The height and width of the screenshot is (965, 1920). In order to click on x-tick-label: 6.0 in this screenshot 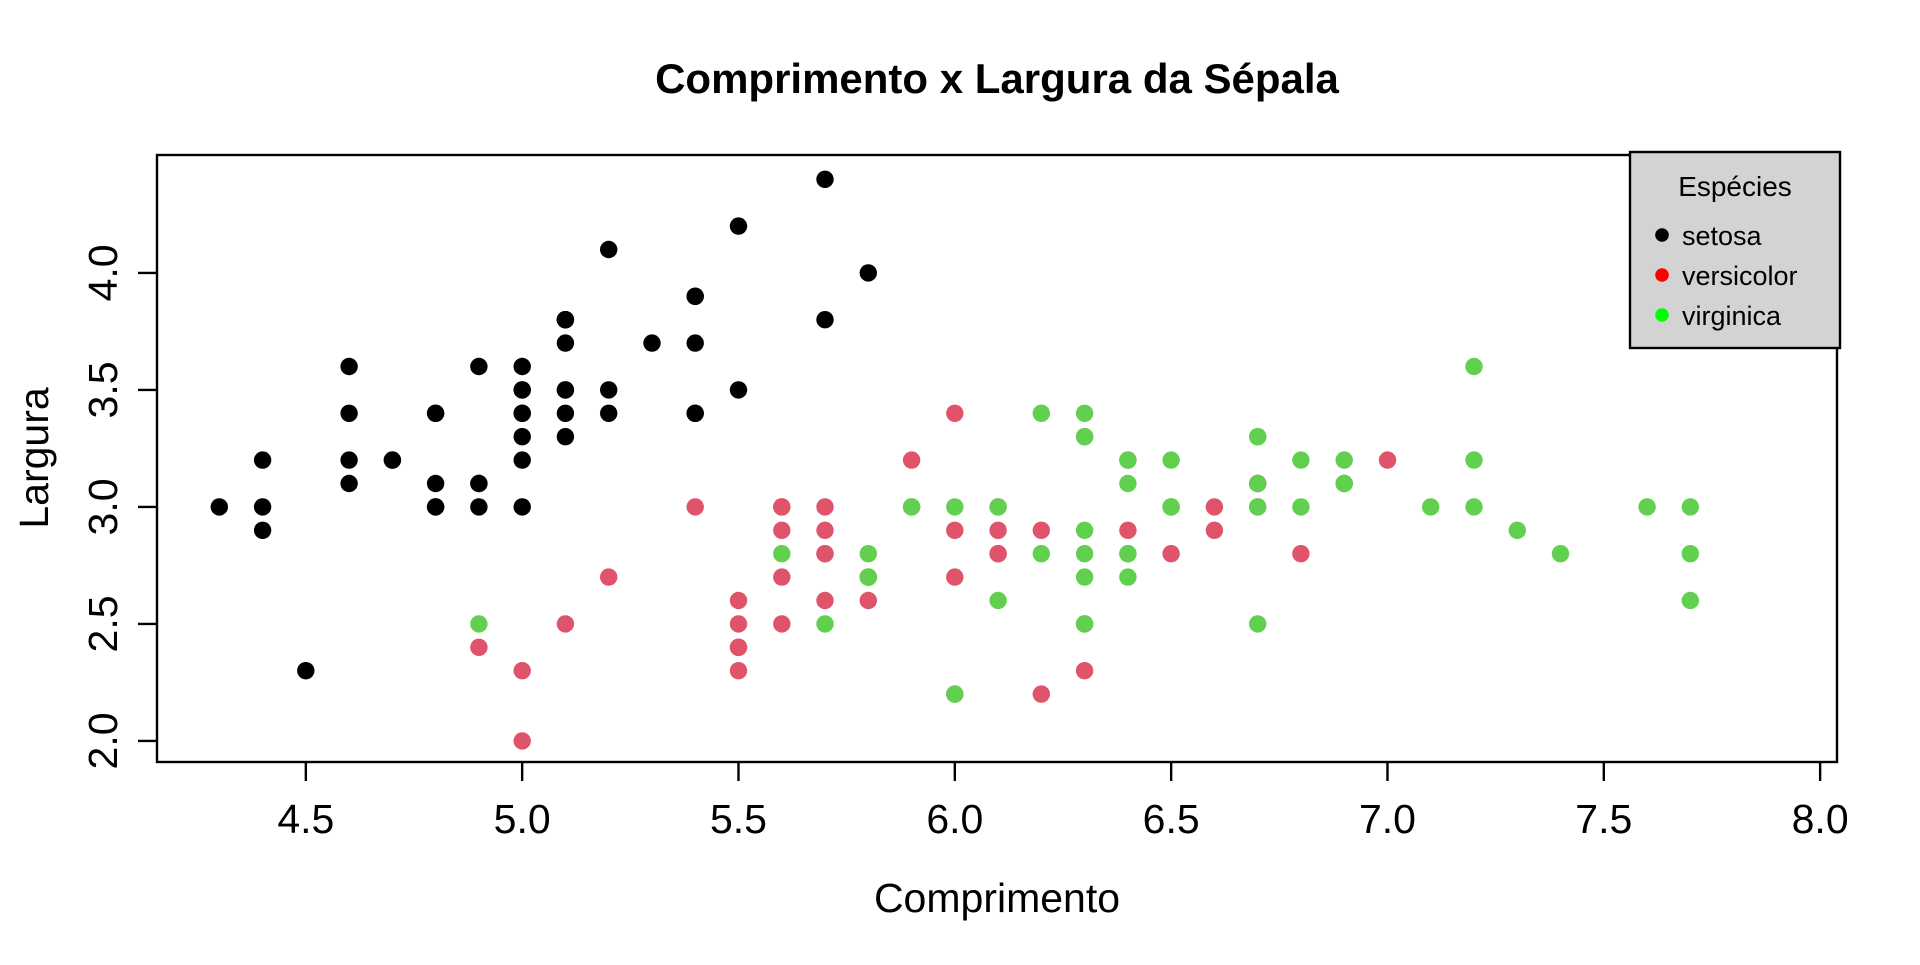, I will do `click(954, 819)`.